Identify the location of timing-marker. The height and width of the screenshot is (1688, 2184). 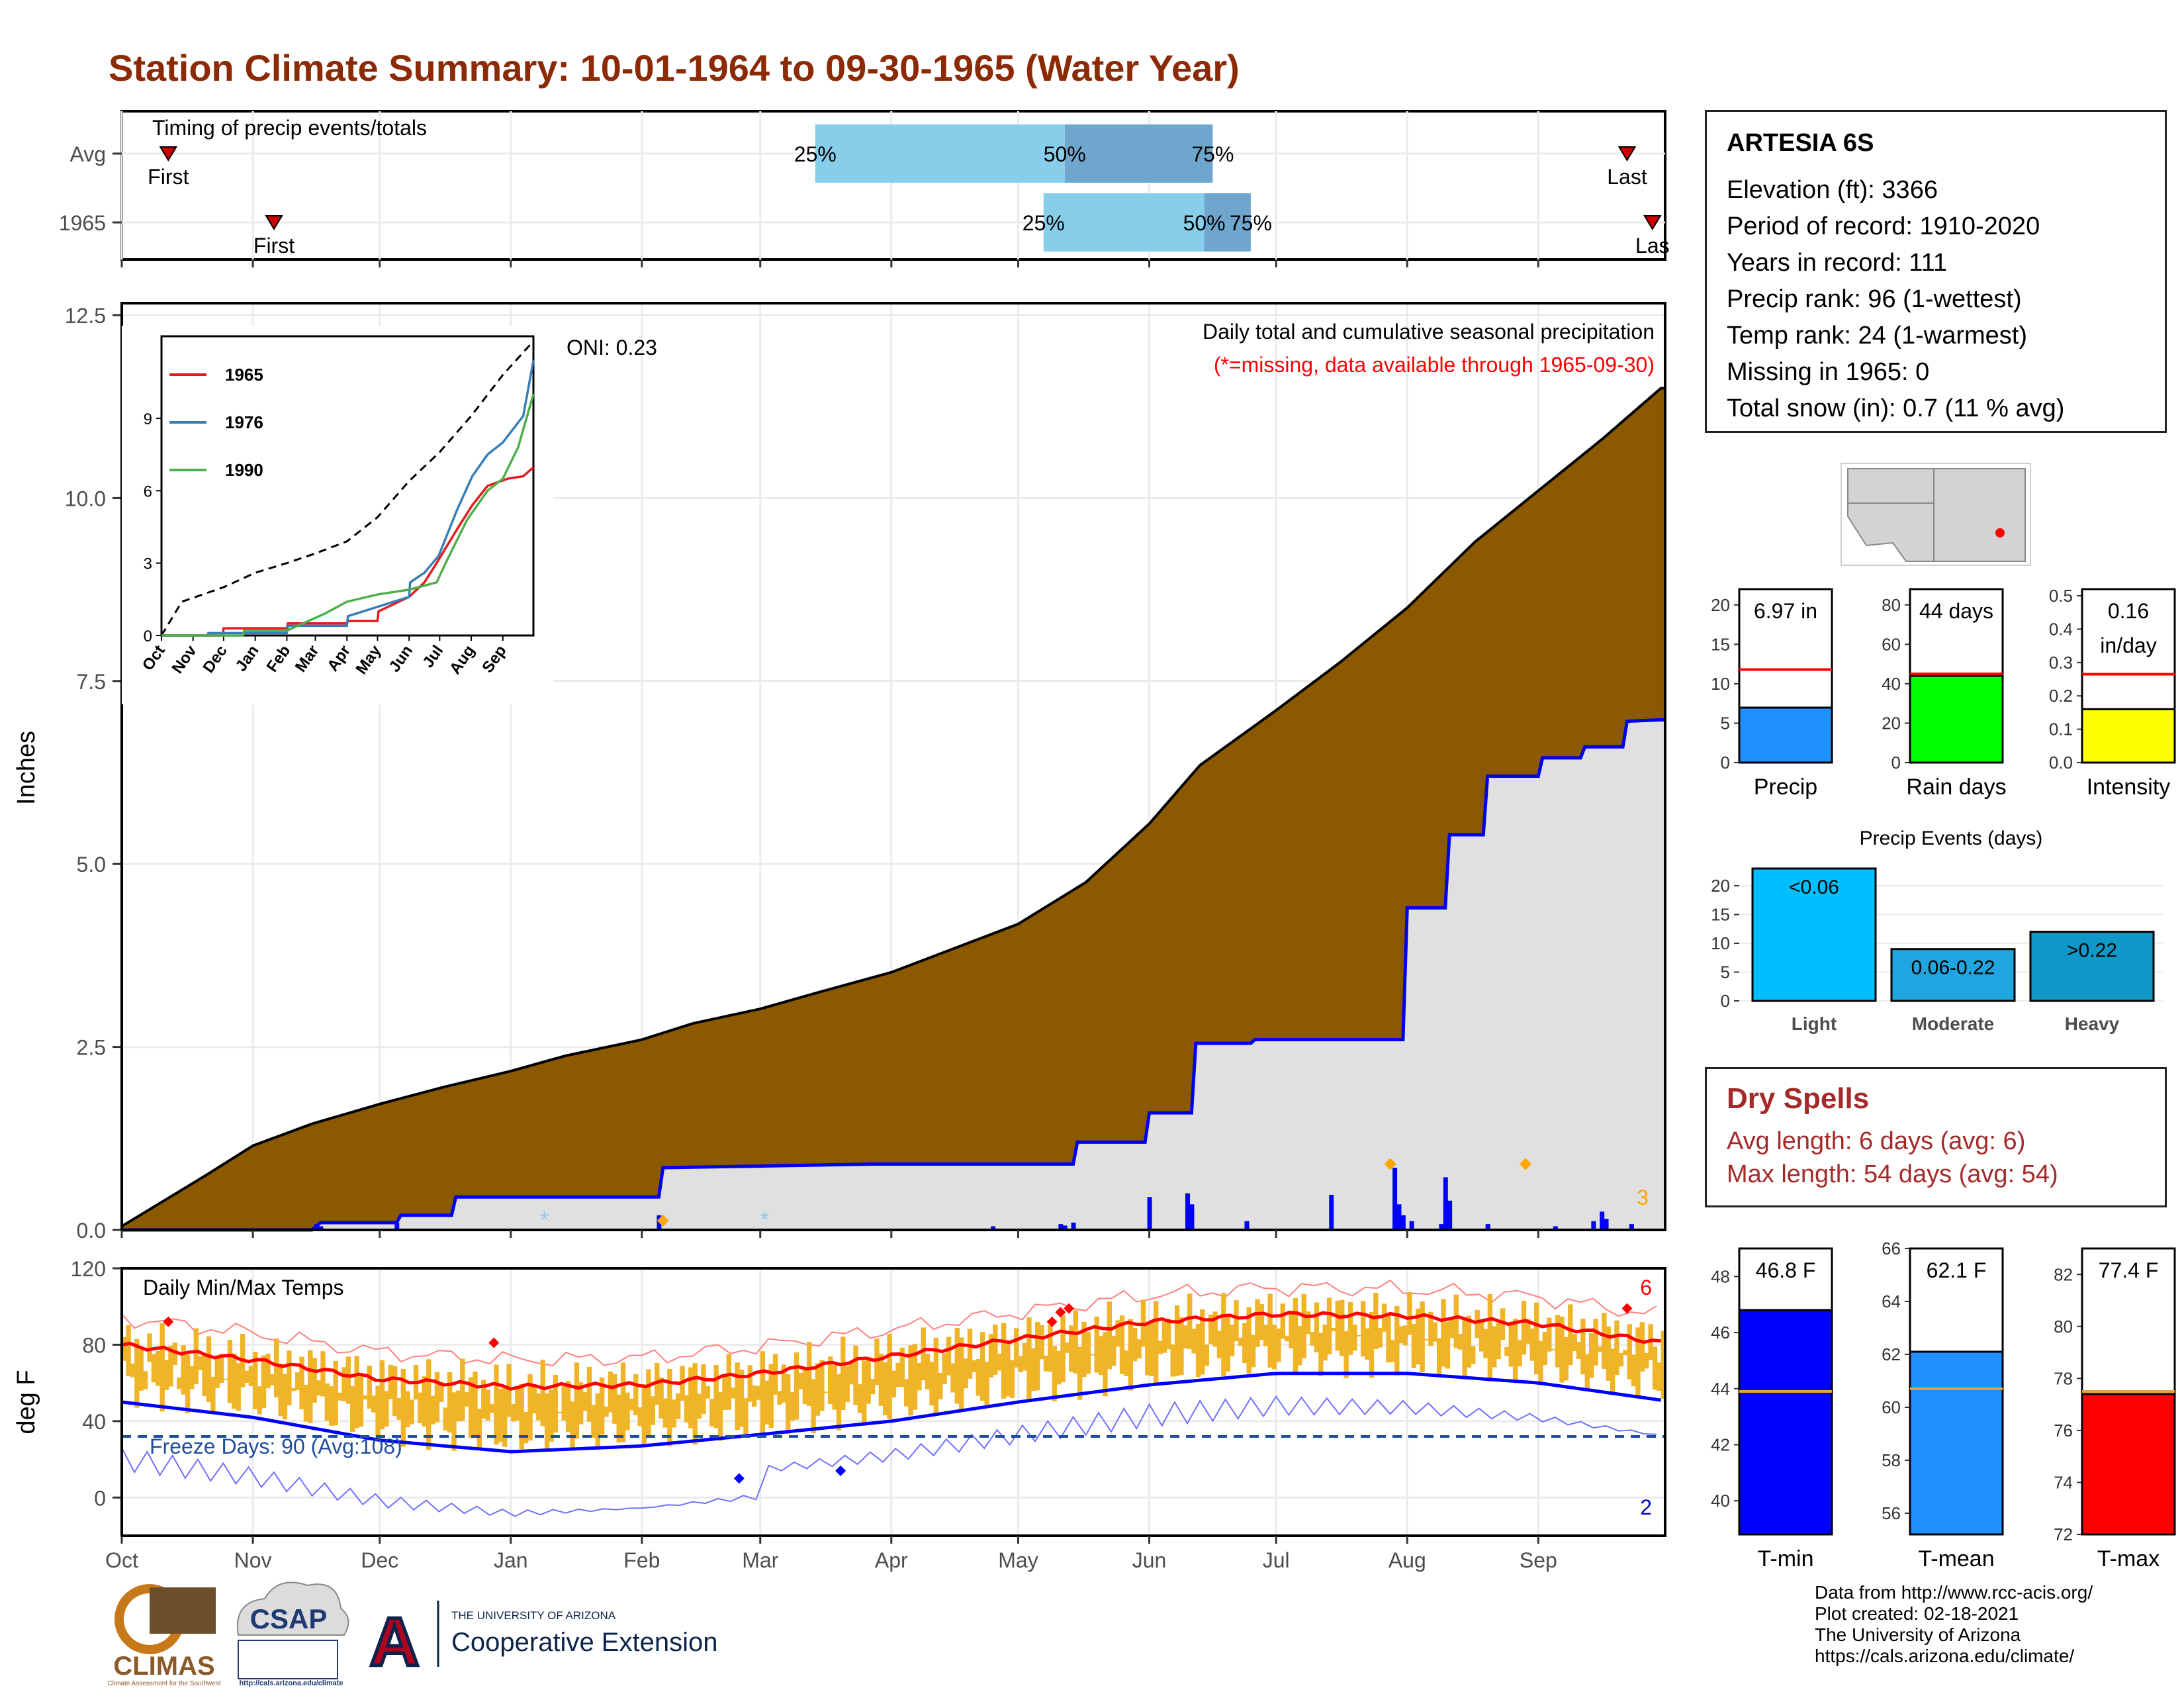
(168, 154).